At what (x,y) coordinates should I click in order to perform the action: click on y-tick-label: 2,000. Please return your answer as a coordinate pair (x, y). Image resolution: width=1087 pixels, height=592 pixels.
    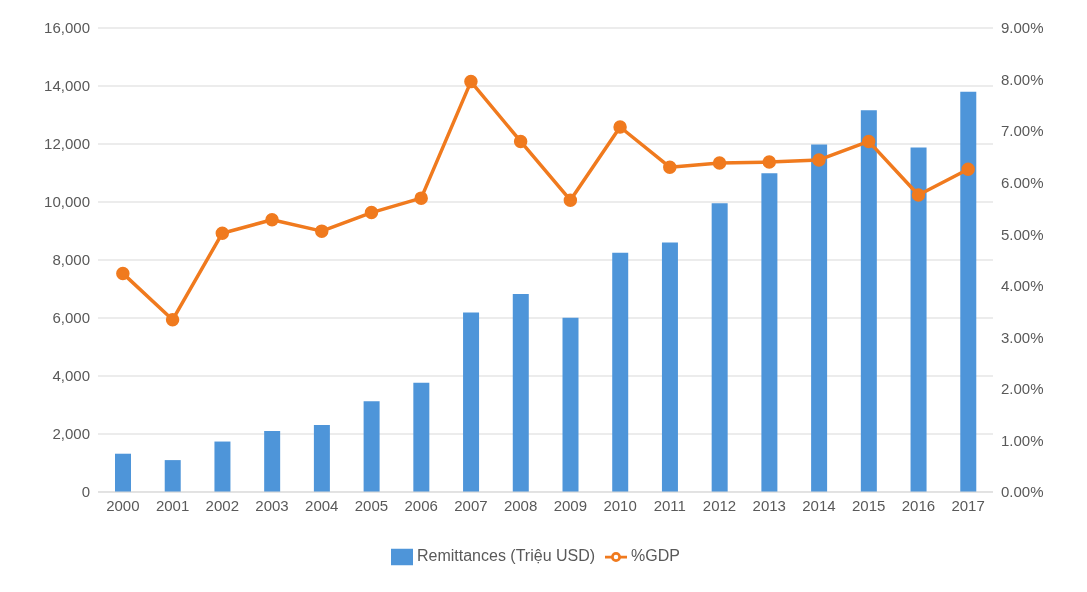
    Looking at the image, I should click on (71, 434).